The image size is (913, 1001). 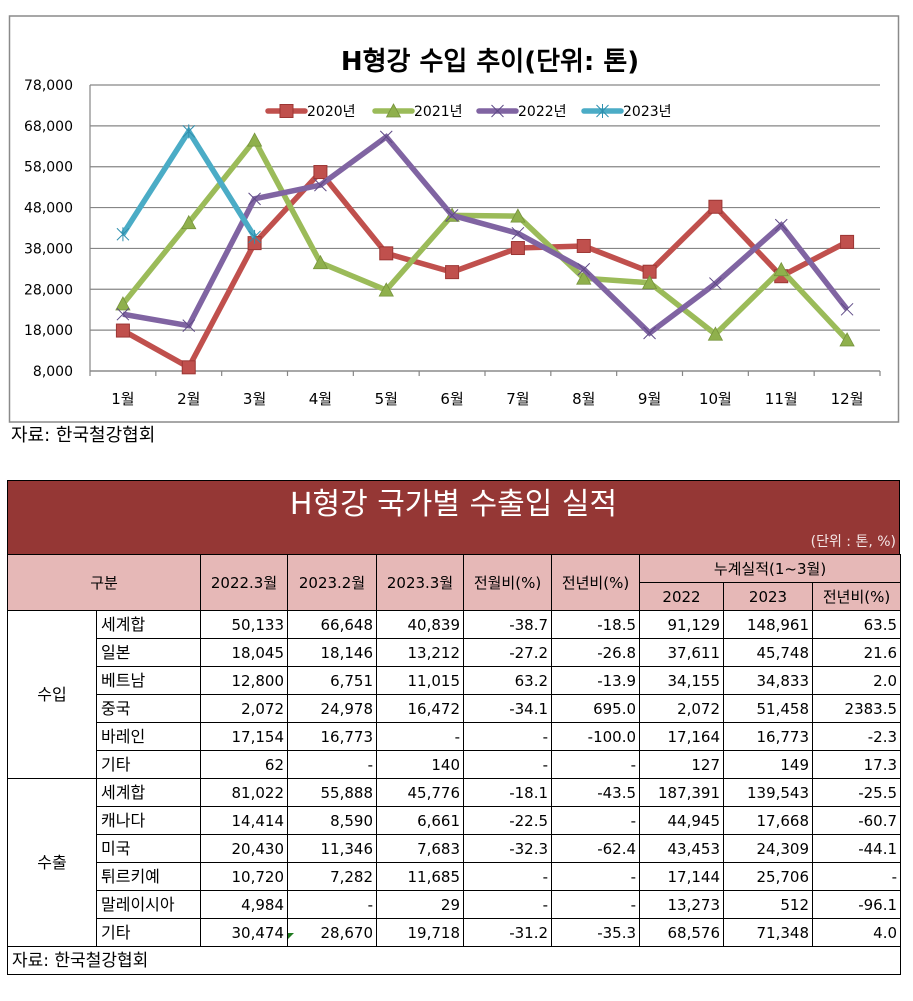 What do you see at coordinates (583, 245) in the screenshot?
I see `data-point-2020-m8` at bounding box center [583, 245].